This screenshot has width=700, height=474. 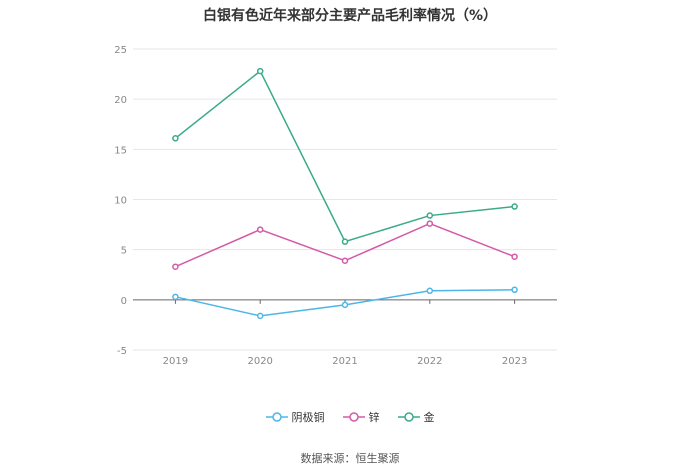 I want to click on x-tick-label: 2021, so click(x=344, y=361).